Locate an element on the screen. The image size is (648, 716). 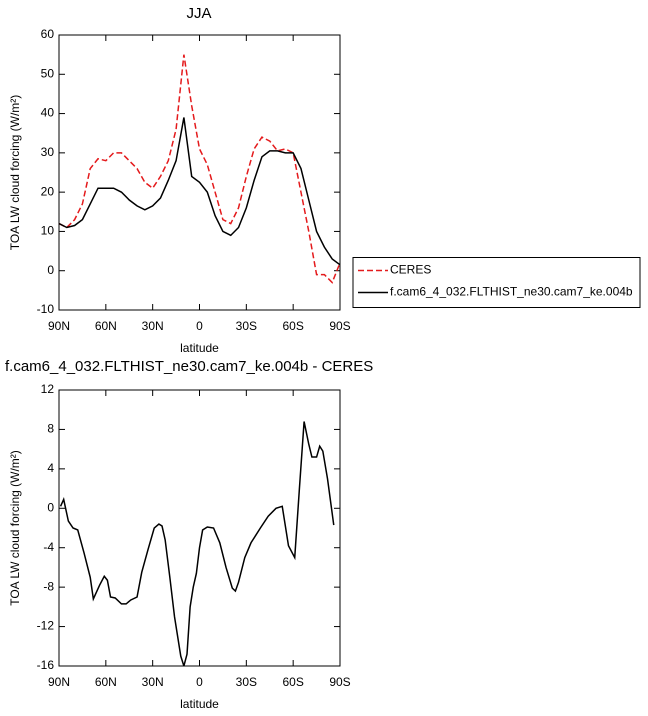
legend-box is located at coordinates (496, 282).